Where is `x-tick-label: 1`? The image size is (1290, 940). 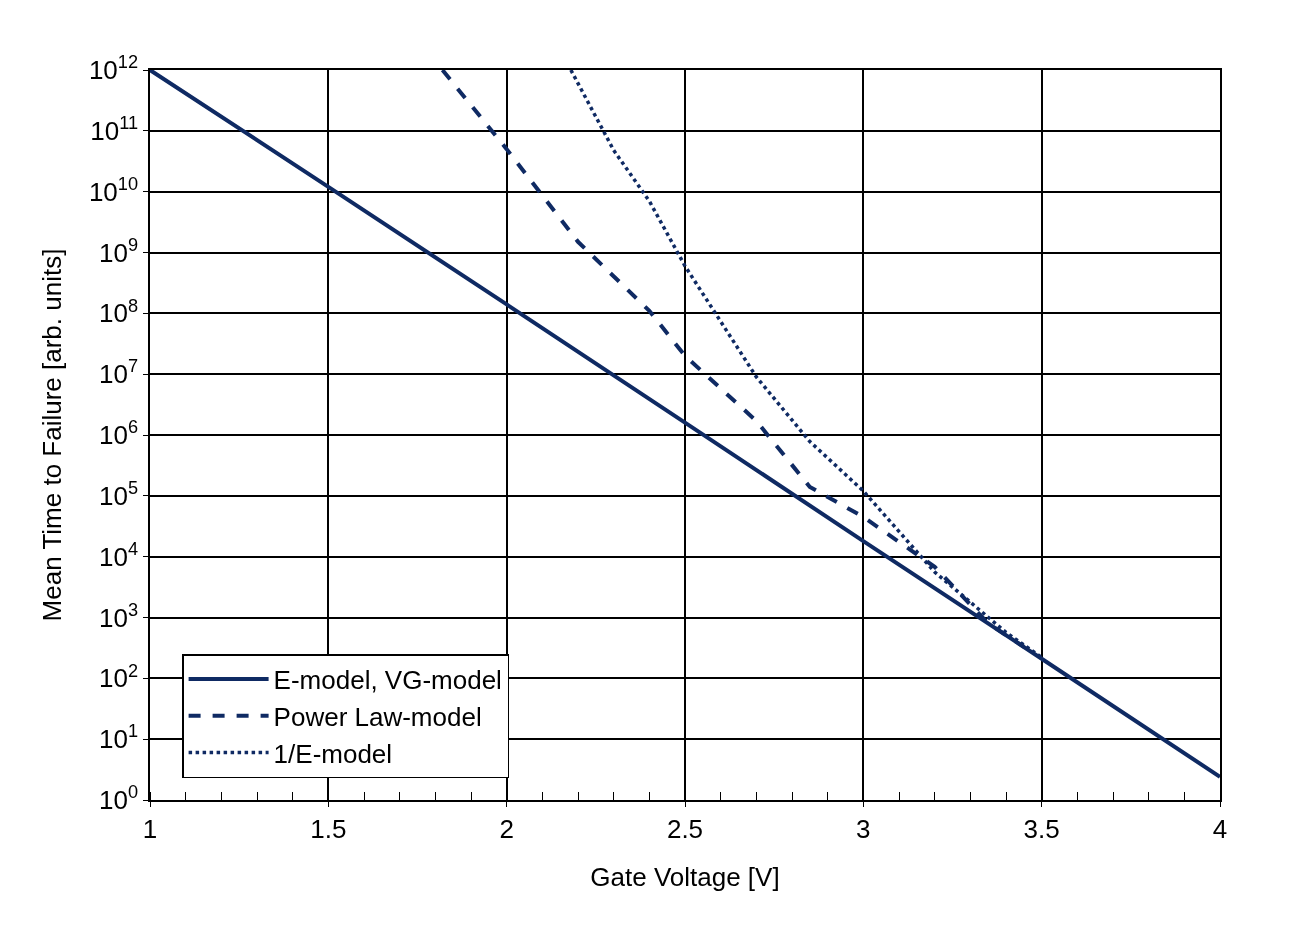
x-tick-label: 1 is located at coordinates (150, 828).